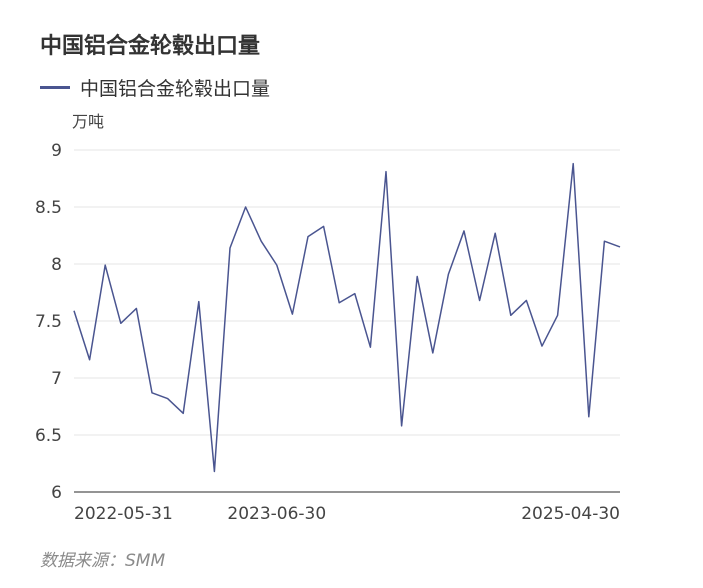  What do you see at coordinates (175, 89) in the screenshot?
I see `legend-label: 中国铝合金轮毂出口量` at bounding box center [175, 89].